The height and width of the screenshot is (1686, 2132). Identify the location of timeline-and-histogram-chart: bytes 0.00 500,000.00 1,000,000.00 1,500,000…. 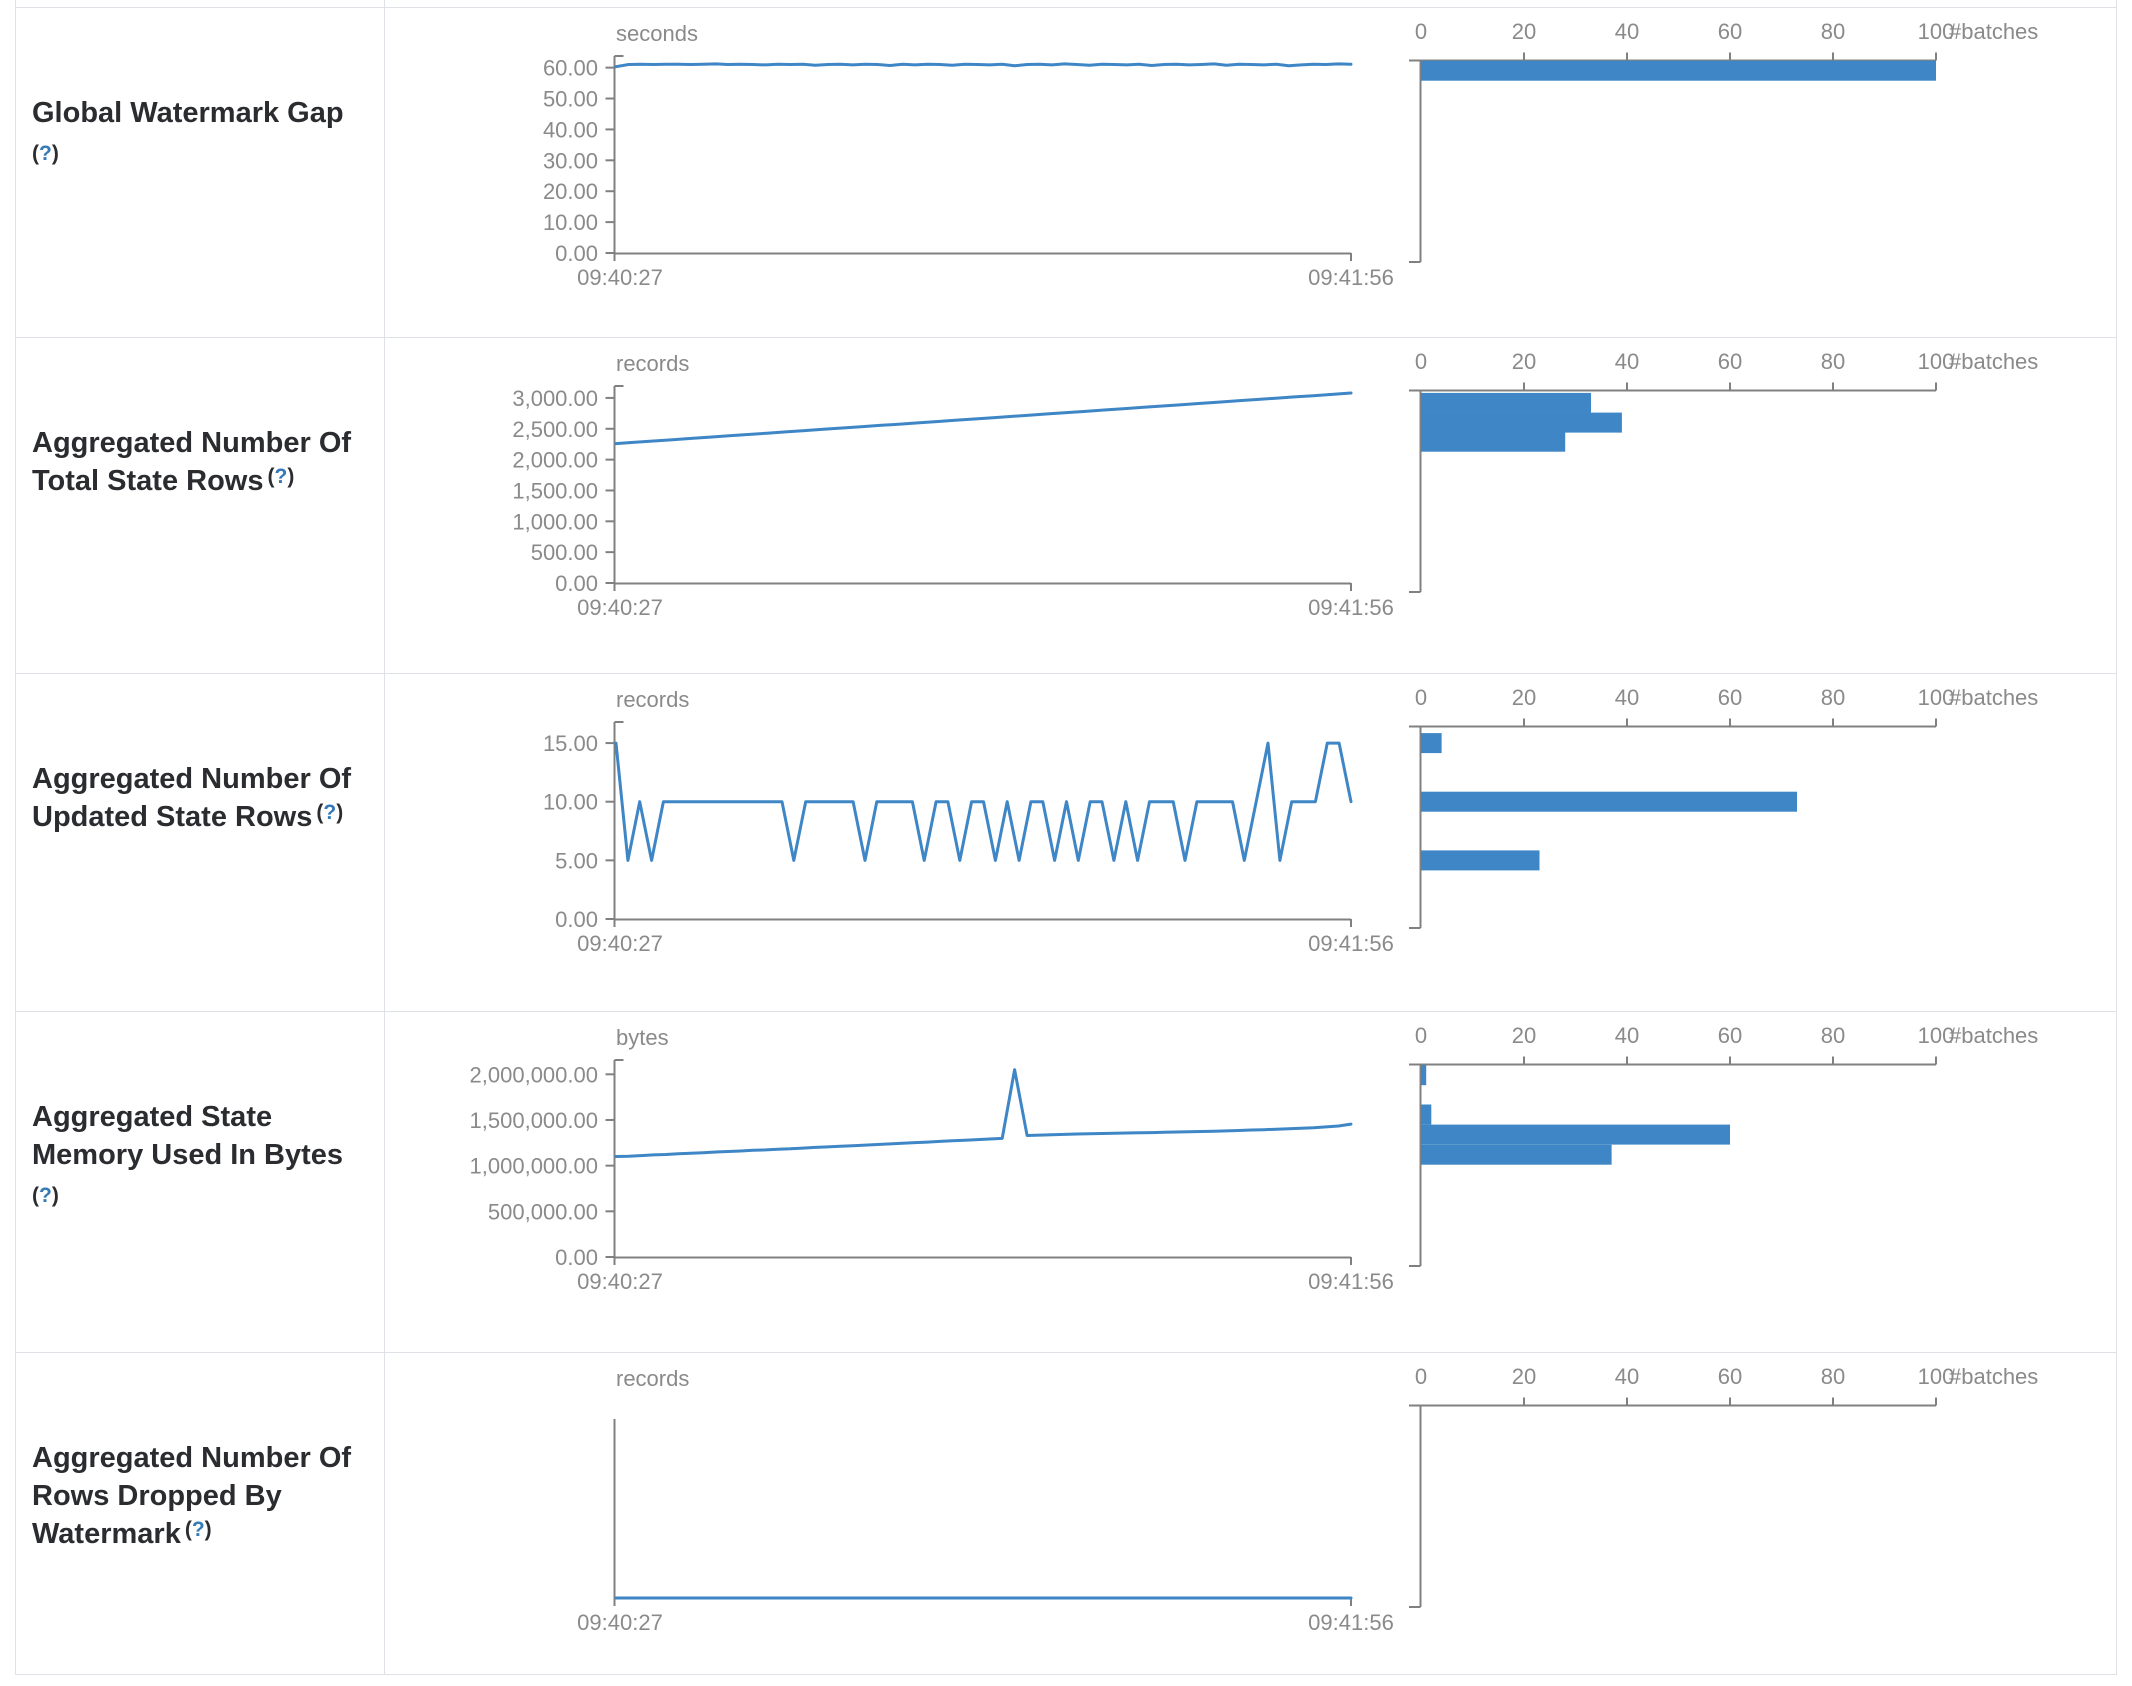
(1254, 1158).